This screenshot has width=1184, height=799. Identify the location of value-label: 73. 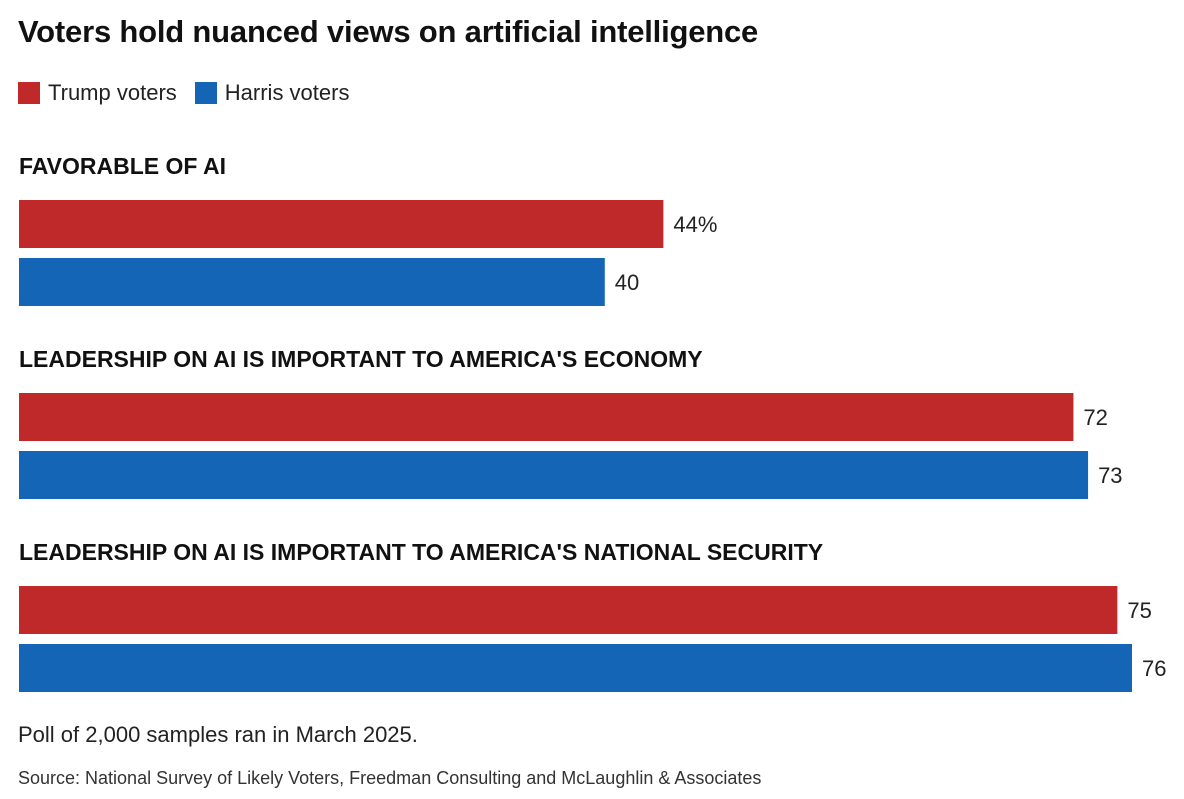
(1110, 475).